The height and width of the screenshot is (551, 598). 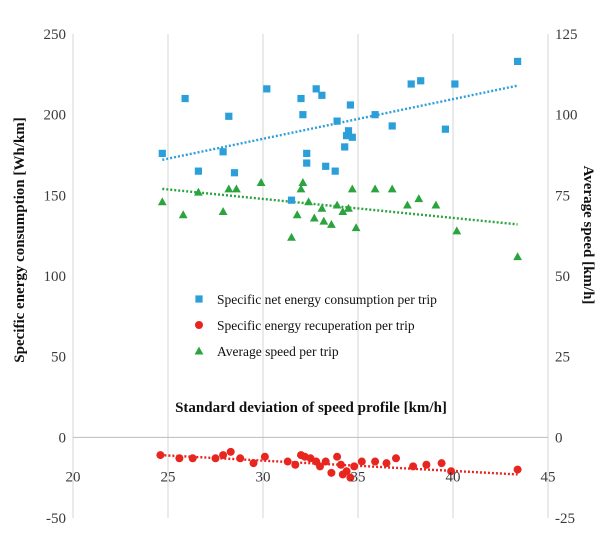 What do you see at coordinates (20, 239) in the screenshot?
I see `y-left-axis-title: Specific energy consumption [Wh/km]` at bounding box center [20, 239].